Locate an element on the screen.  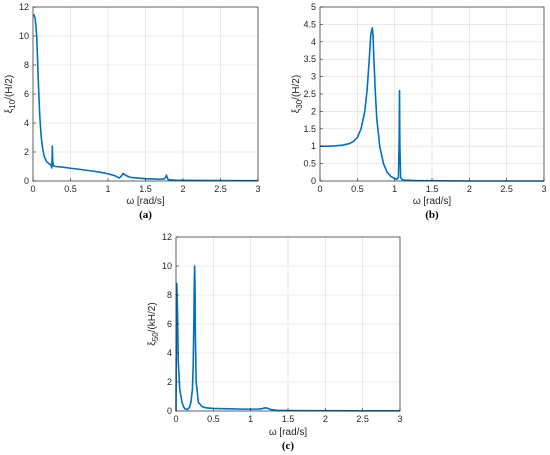
y-axis-label: ξ10/(H/2) is located at coordinates (10, 94).